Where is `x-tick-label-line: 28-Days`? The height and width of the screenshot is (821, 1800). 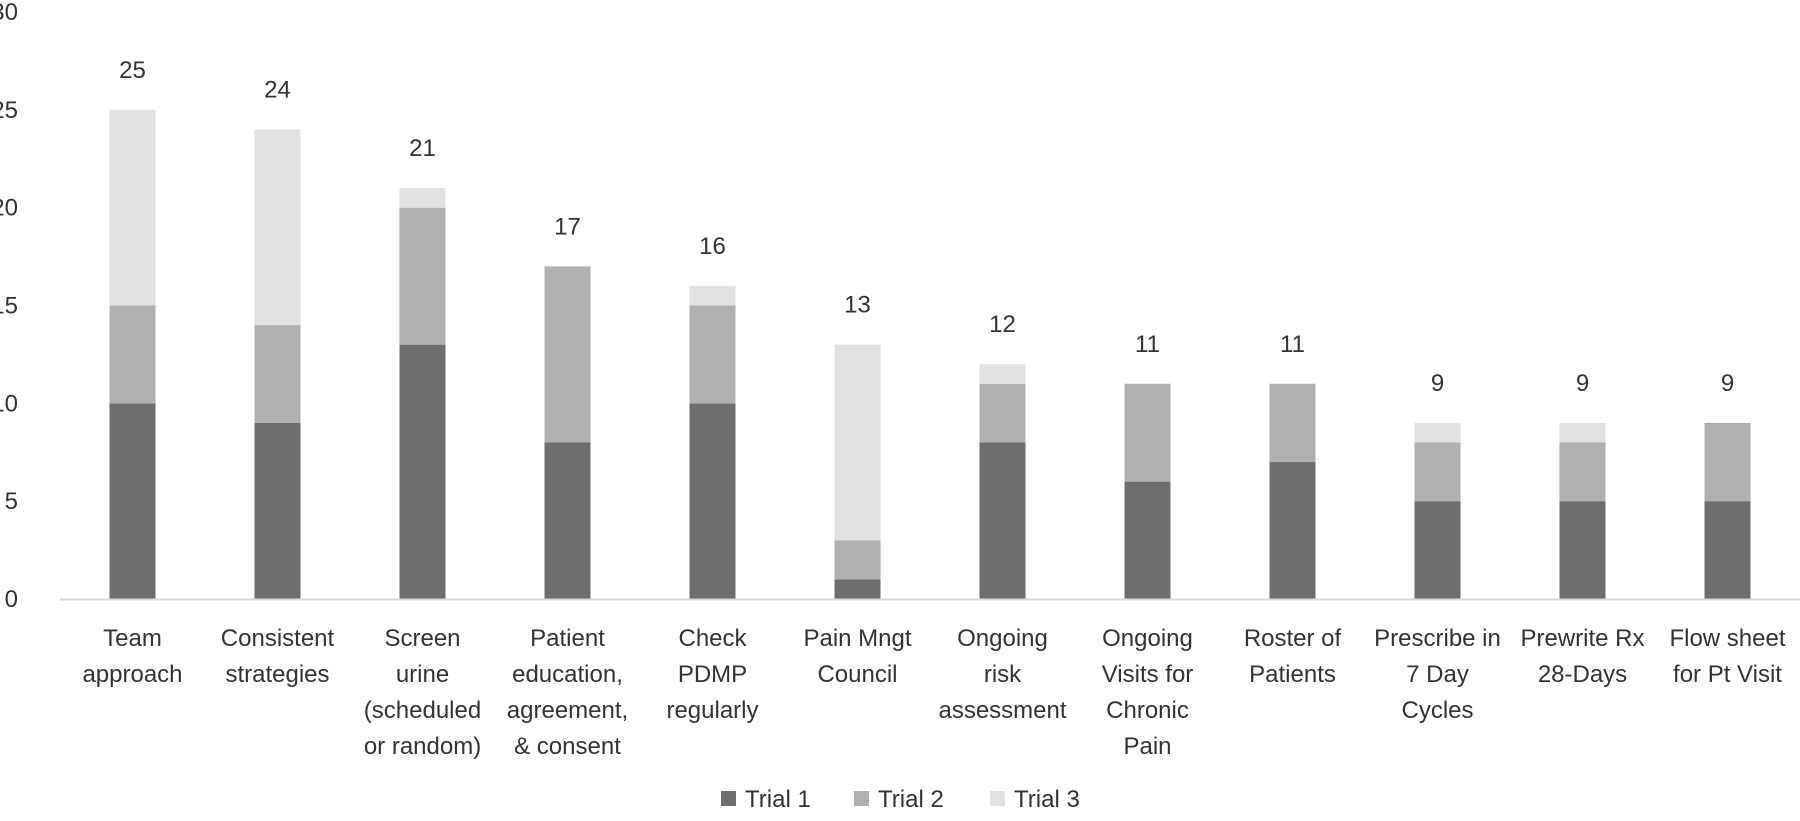
x-tick-label-line: 28-Days is located at coordinates (1582, 674).